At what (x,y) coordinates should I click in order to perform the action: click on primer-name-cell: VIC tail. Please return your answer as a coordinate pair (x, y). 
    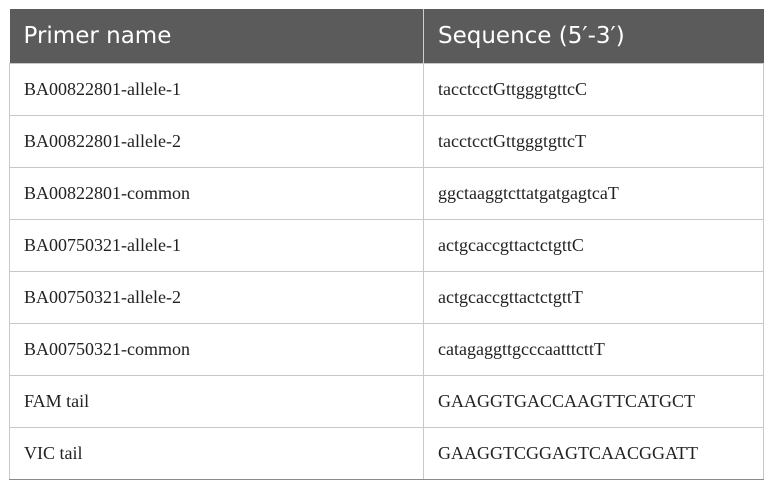
    Looking at the image, I should click on (216, 453).